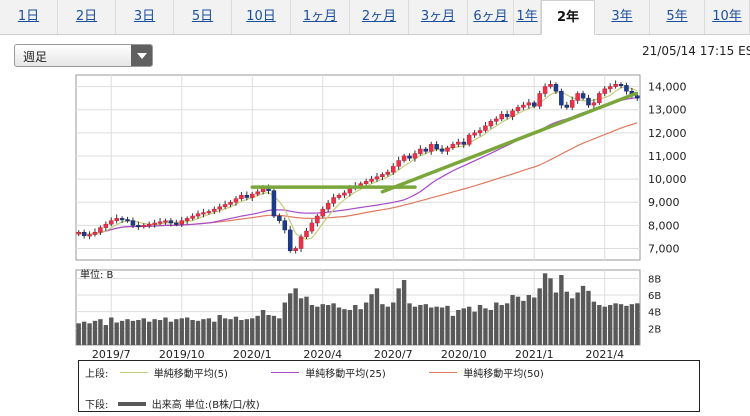 This screenshot has height=416, width=750. I want to click on chevron-down-icon, so click(141, 55).